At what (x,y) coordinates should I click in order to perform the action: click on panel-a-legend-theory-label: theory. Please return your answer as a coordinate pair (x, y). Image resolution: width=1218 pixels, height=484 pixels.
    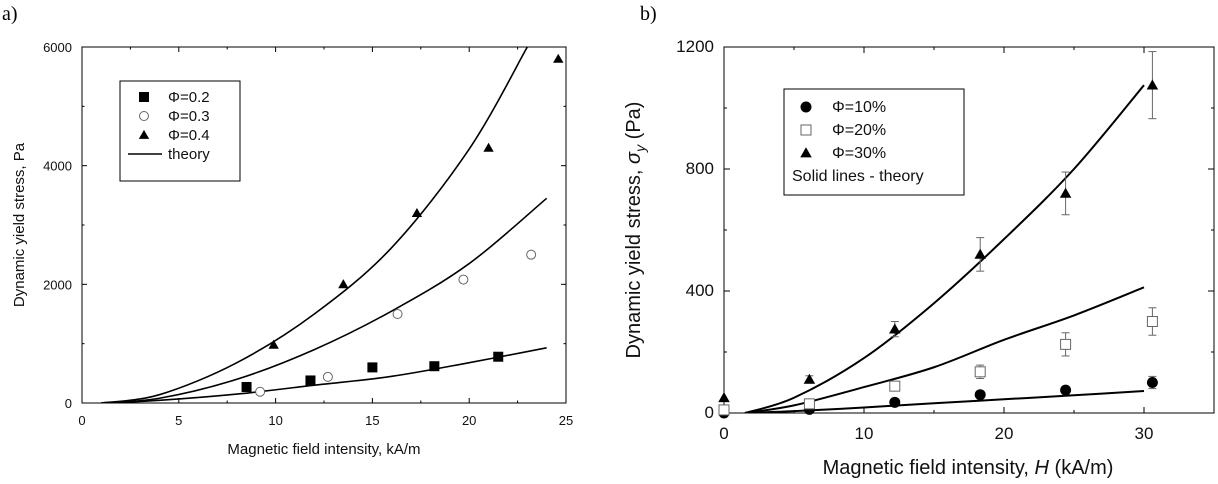
    Looking at the image, I should click on (189, 154).